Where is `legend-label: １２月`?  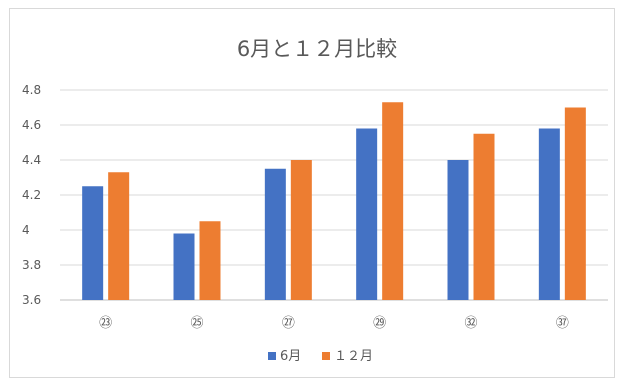 legend-label: １２月 is located at coordinates (353, 356).